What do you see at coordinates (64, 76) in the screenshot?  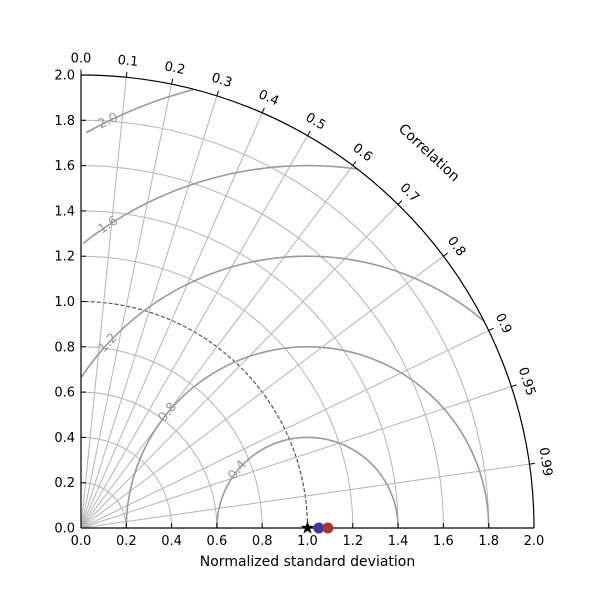 I see `y-tick-label: 2.0` at bounding box center [64, 76].